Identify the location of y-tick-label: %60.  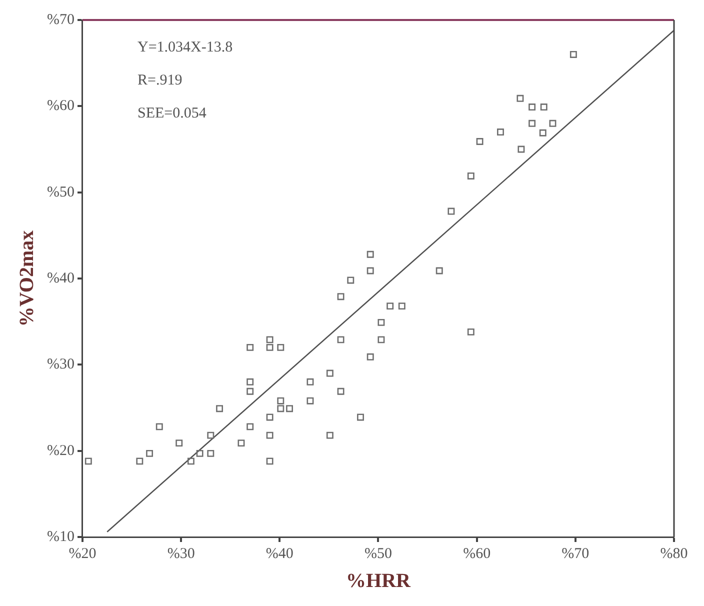
(60, 106).